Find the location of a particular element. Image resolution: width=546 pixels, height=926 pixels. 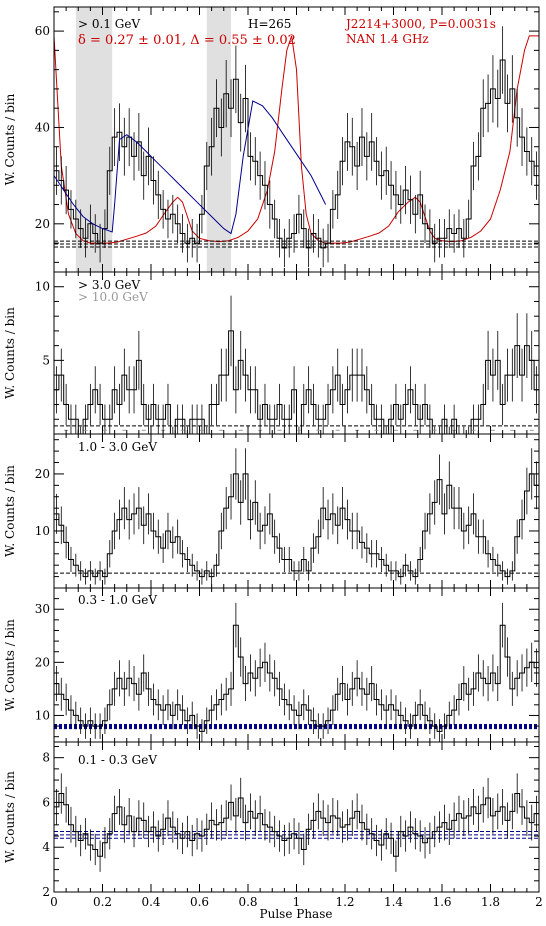

y-tick-label: 2 is located at coordinates (46, 892).